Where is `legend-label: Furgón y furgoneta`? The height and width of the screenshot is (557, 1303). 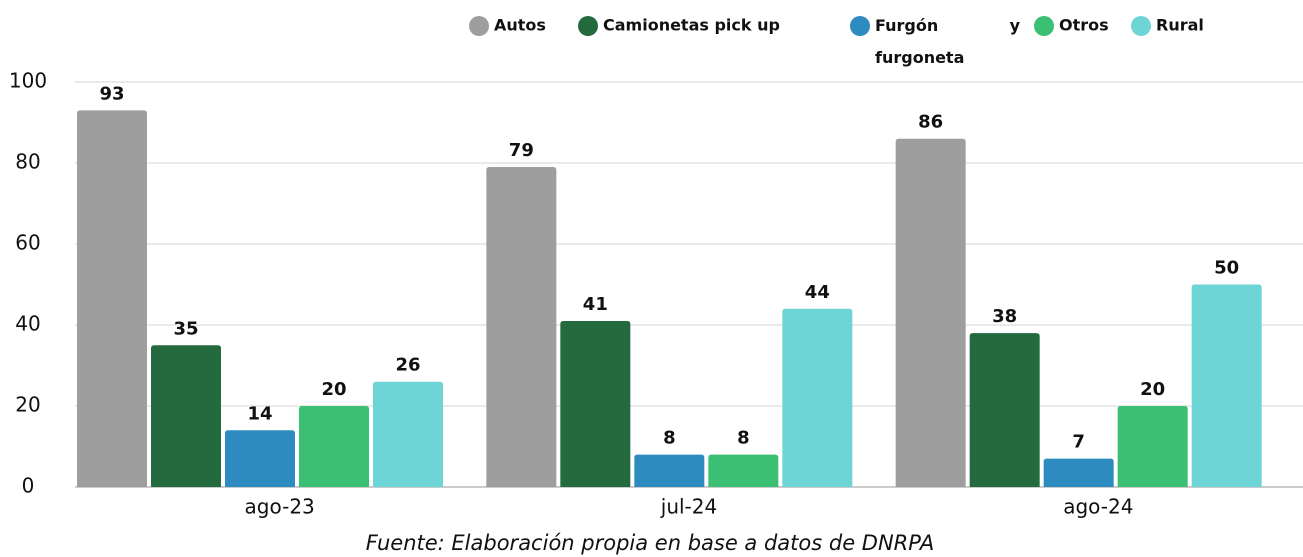 legend-label: Furgón y furgoneta is located at coordinates (948, 41).